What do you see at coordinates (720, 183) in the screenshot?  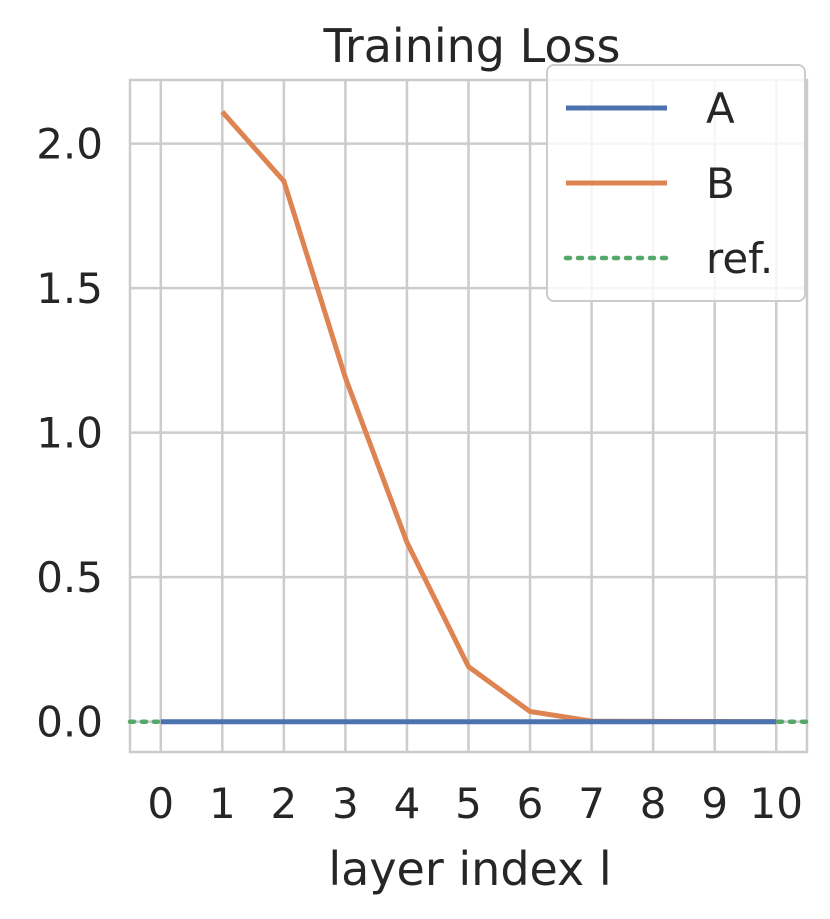 I see `legend-label: B` at bounding box center [720, 183].